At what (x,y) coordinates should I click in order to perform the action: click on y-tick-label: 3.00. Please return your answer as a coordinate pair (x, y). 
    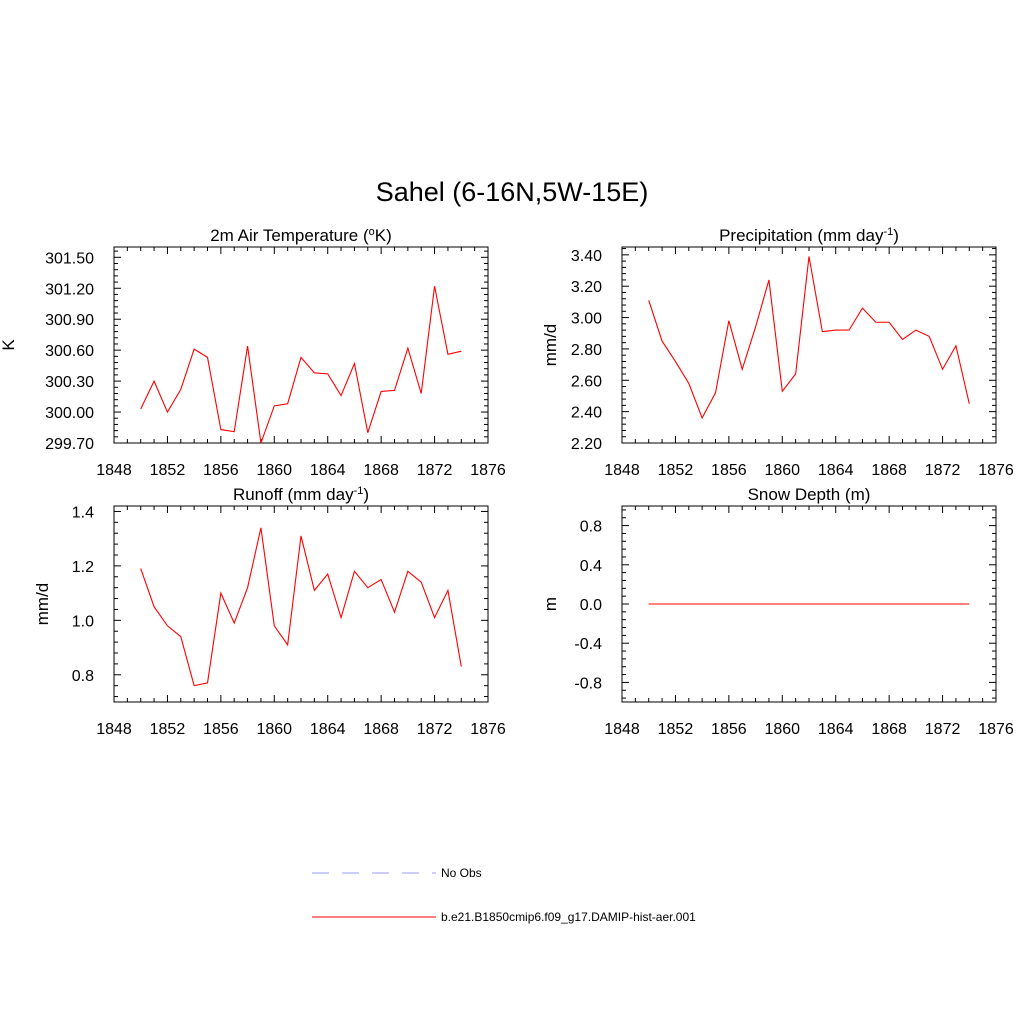
    Looking at the image, I should click on (586, 319).